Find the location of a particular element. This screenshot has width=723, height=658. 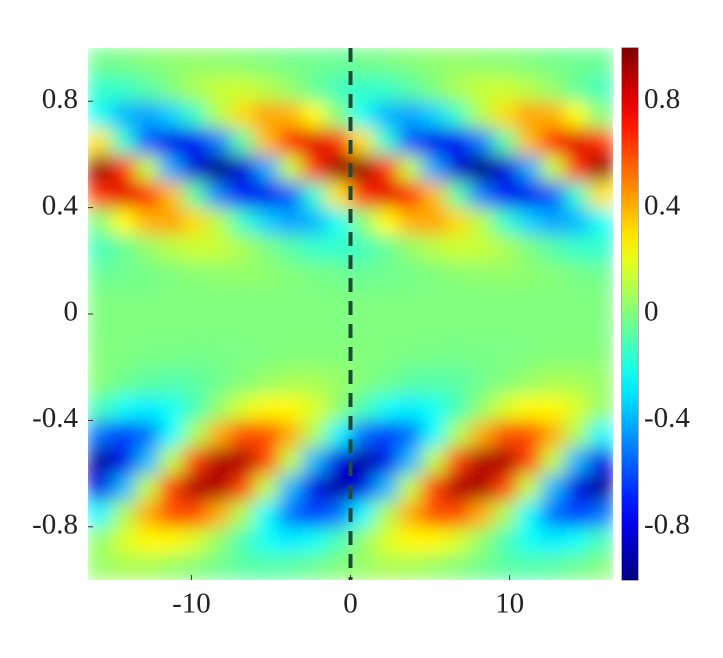

colorbar is located at coordinates (630, 314).